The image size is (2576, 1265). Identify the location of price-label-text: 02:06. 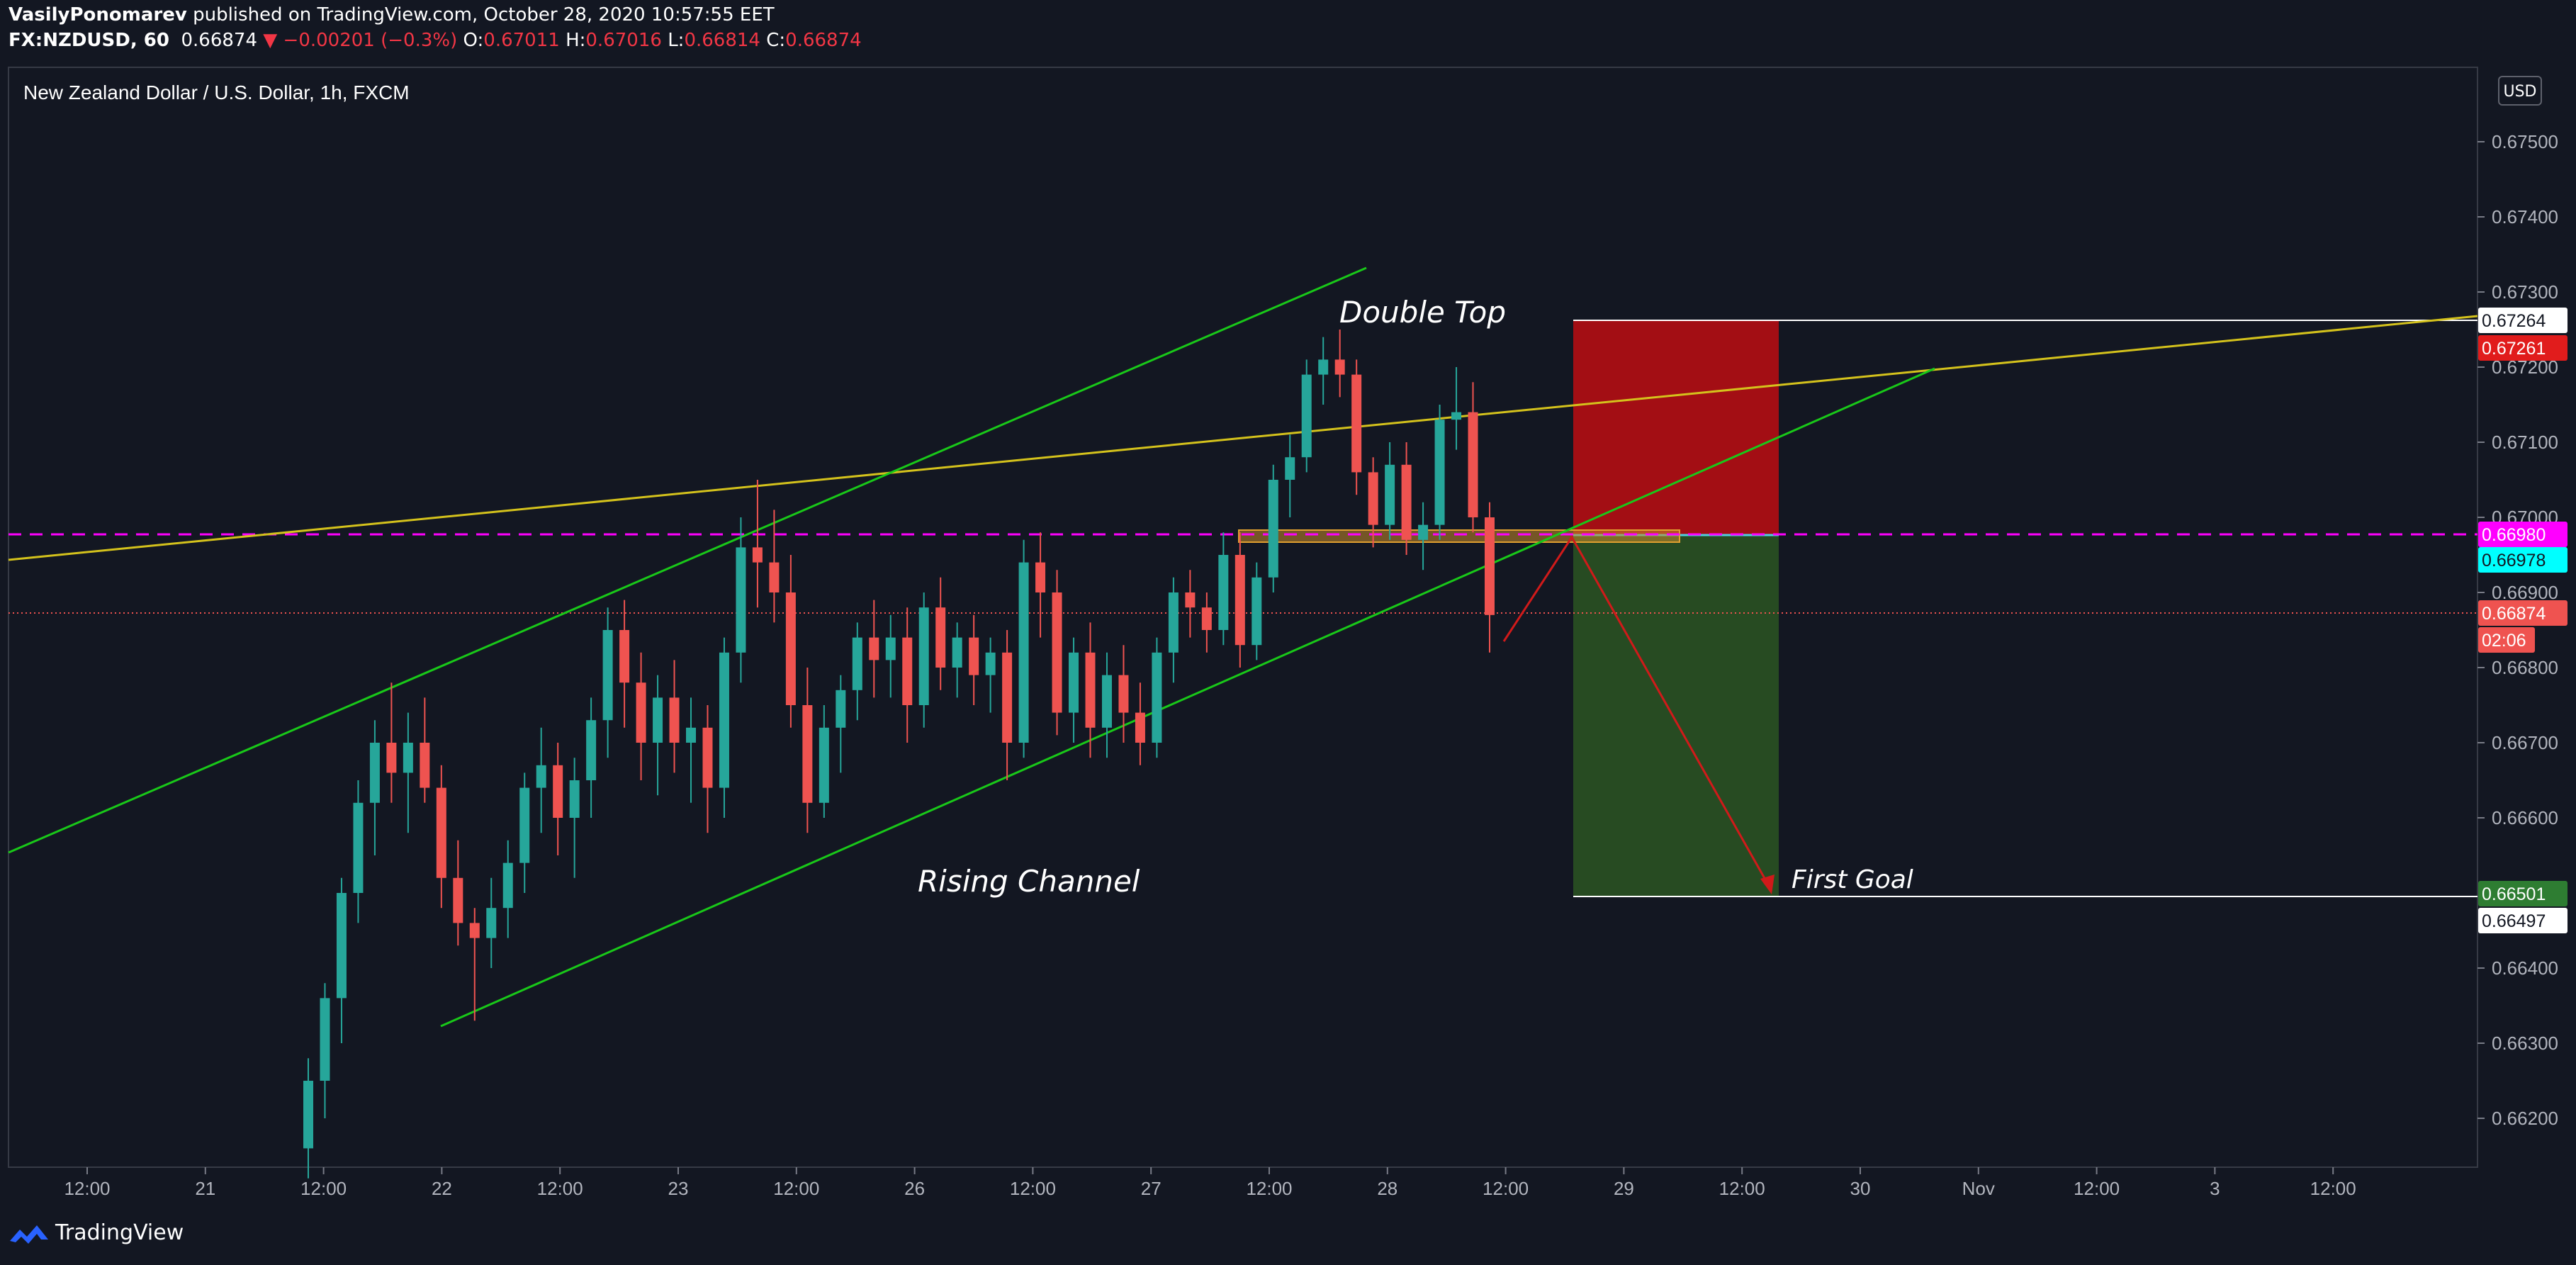
(2504, 641).